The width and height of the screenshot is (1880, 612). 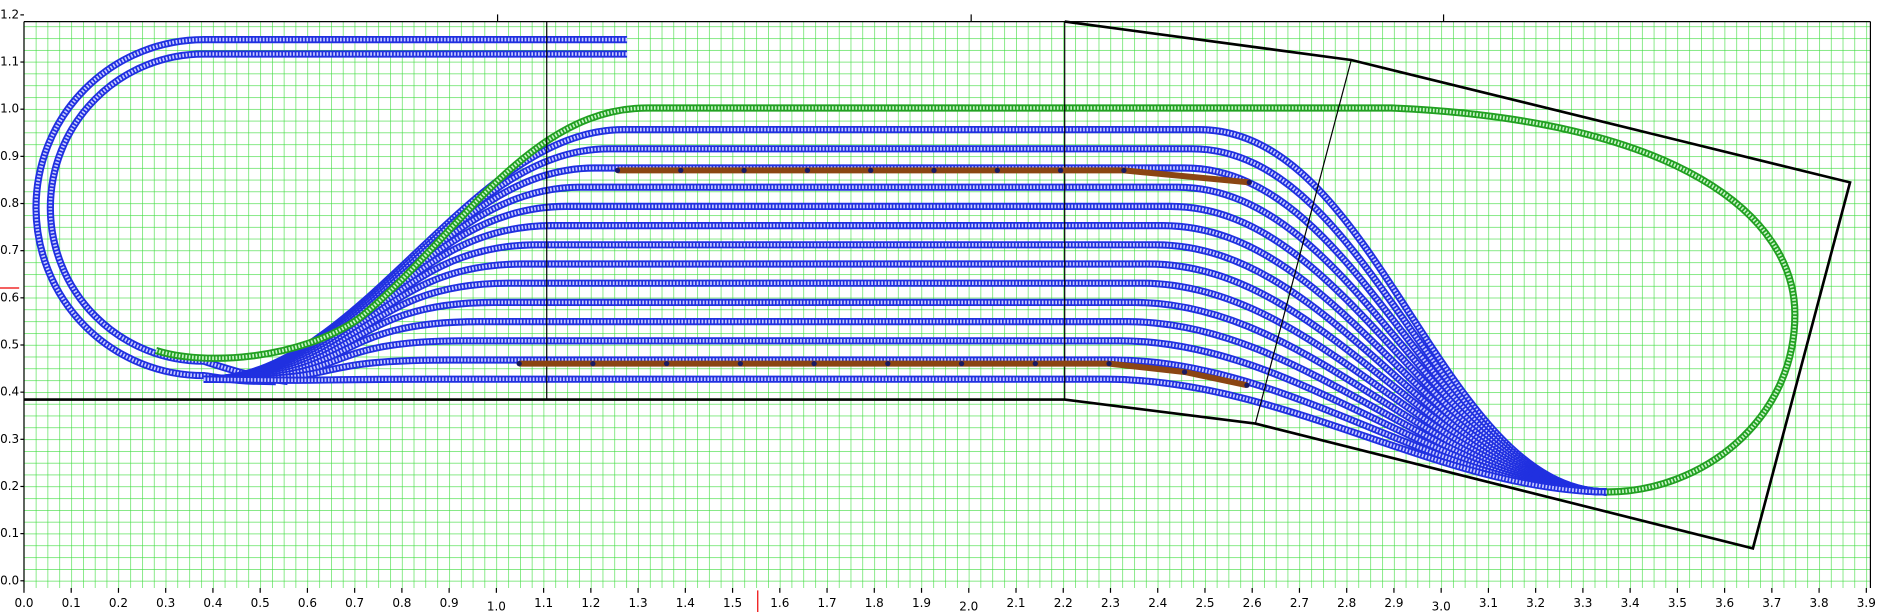 What do you see at coordinates (9, 14) in the screenshot?
I see `y-tick-label: 1.2` at bounding box center [9, 14].